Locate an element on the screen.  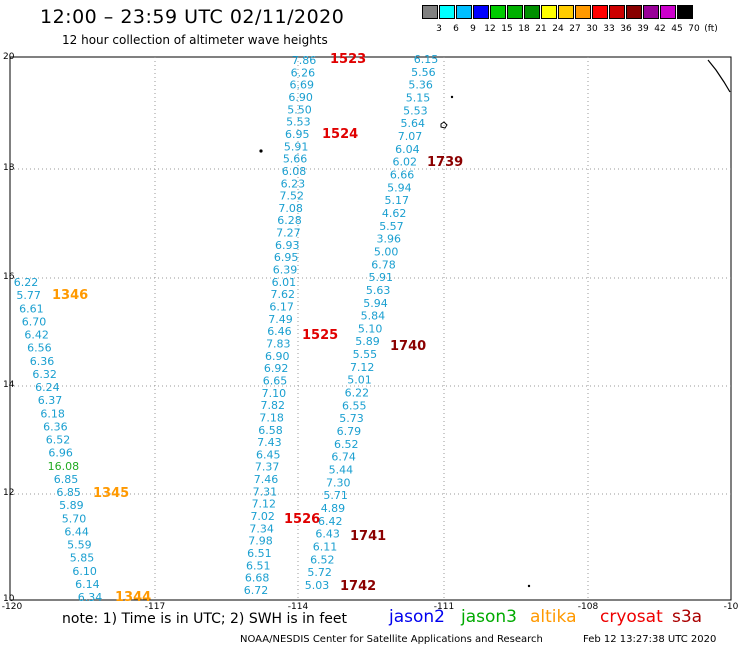
swh-value: 6.08 is located at coordinates (294, 171).